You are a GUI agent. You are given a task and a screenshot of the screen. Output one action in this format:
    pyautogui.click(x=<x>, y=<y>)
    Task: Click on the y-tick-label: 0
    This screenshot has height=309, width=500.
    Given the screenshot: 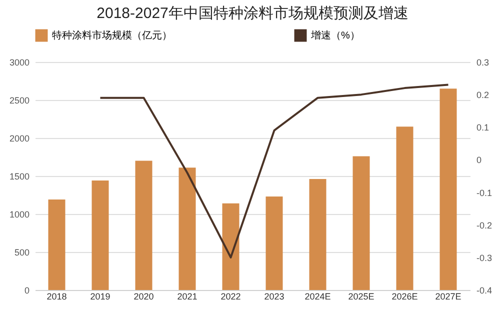 What is the action you would take?
    pyautogui.click(x=27, y=291)
    